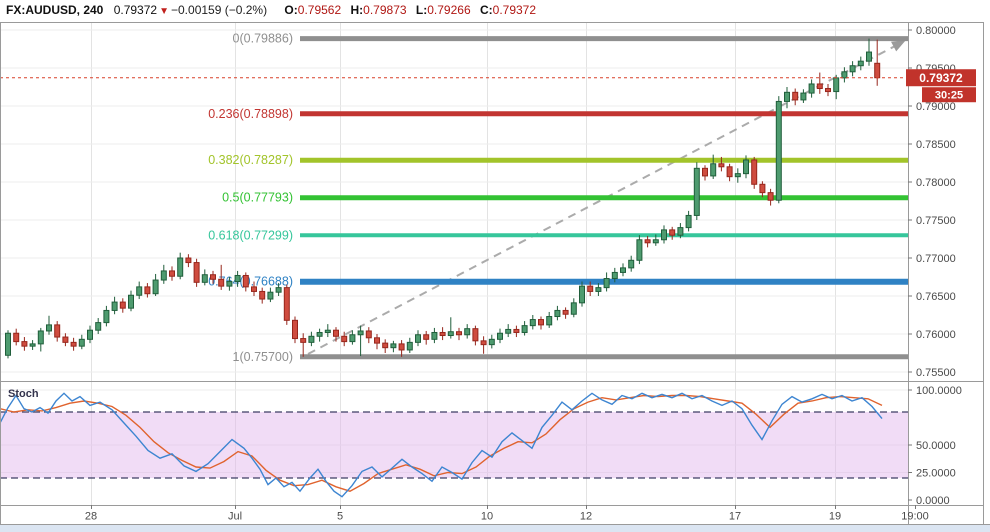 Image resolution: width=990 pixels, height=532 pixels. I want to click on price-axis-label: 0.75500, so click(936, 373).